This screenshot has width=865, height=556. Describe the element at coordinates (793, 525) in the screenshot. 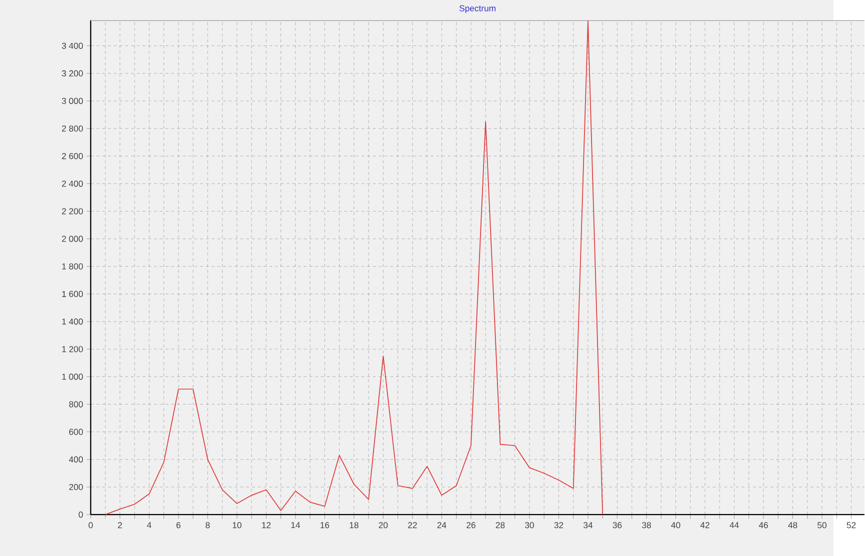

I see `x-tick-label: 48` at that location.